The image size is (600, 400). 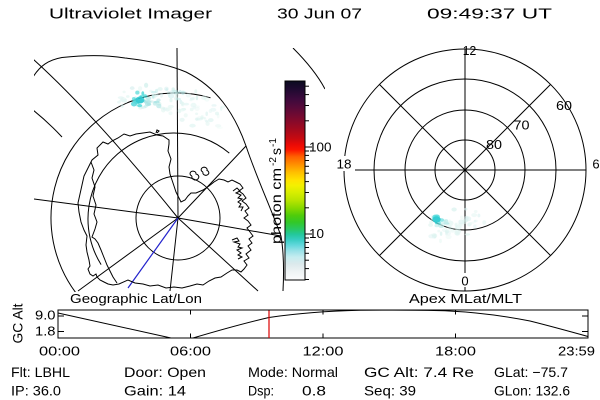 I want to click on svg-text: GLon: 132.6, so click(x=532, y=391).